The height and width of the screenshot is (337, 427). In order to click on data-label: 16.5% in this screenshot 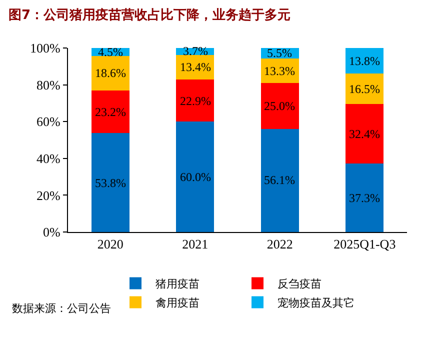, I will do `click(364, 89)`.